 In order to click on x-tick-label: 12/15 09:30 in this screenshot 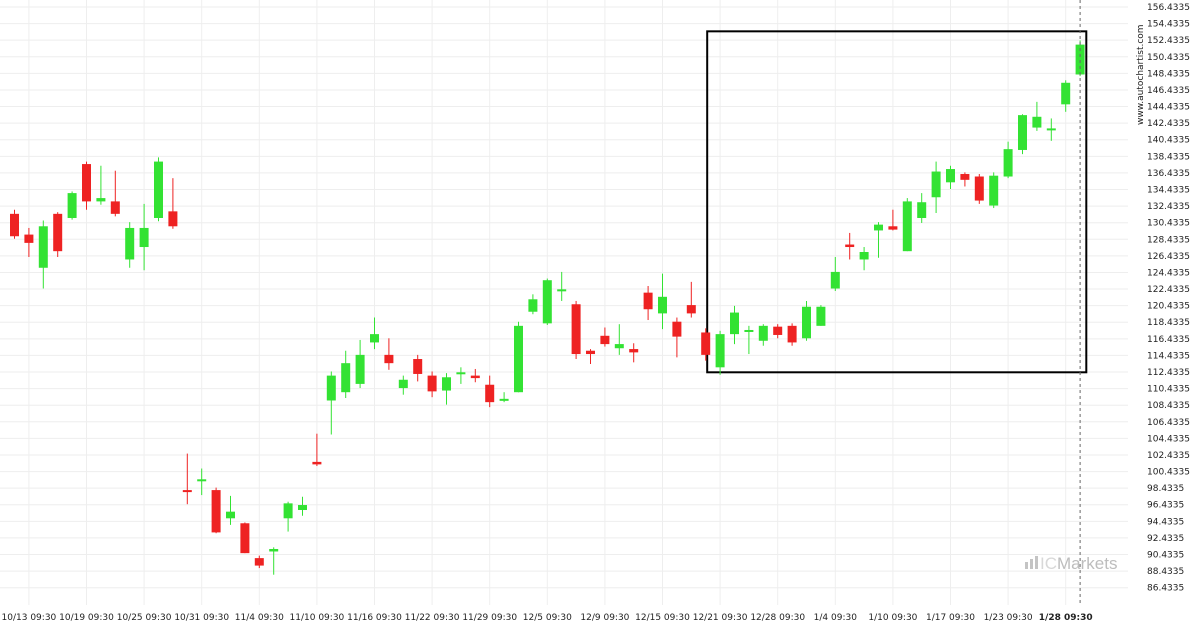, I will do `click(662, 618)`.